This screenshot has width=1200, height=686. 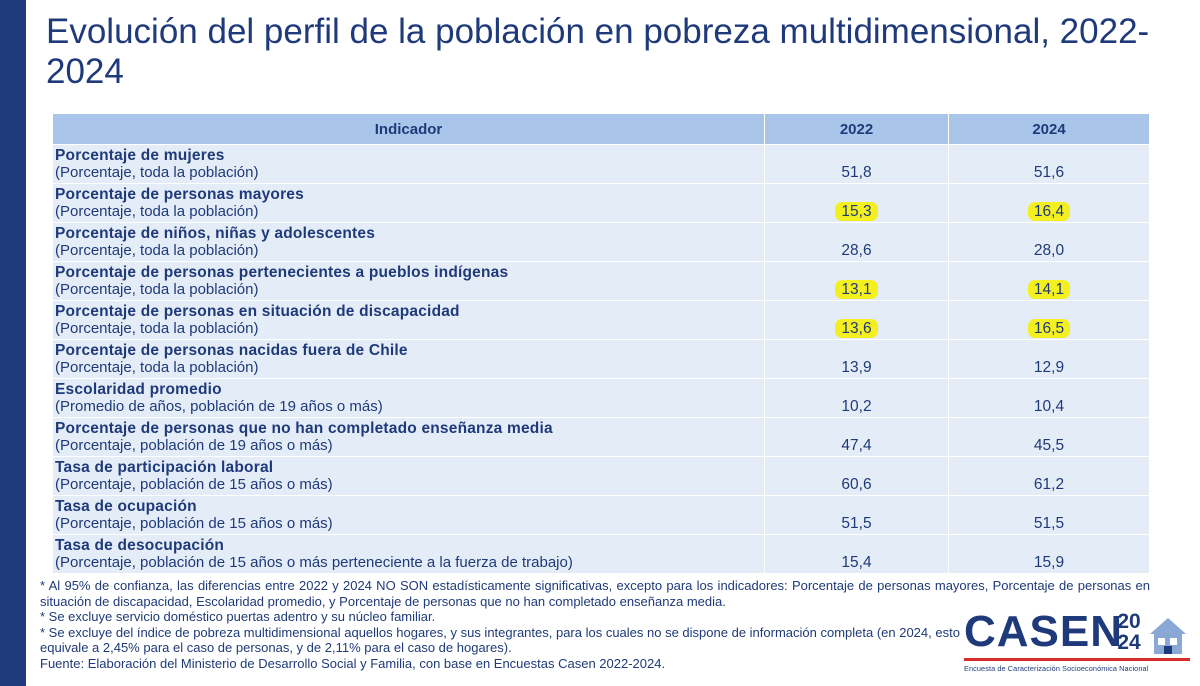 I want to click on value-cell-2024: 15,9, so click(x=1049, y=554).